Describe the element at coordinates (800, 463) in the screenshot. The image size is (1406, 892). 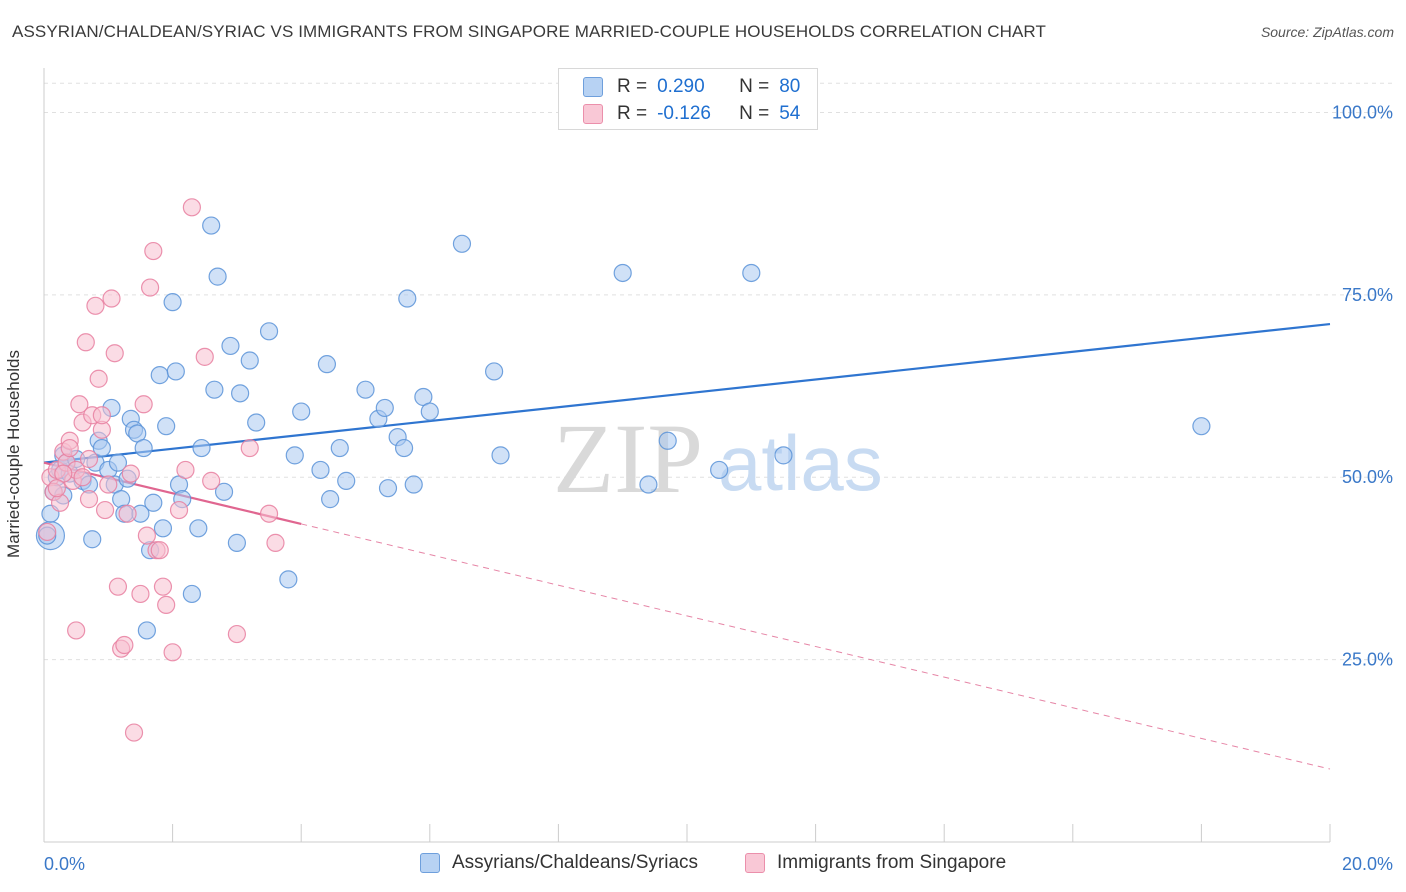
I see `watermark-atlas: atlas` at that location.